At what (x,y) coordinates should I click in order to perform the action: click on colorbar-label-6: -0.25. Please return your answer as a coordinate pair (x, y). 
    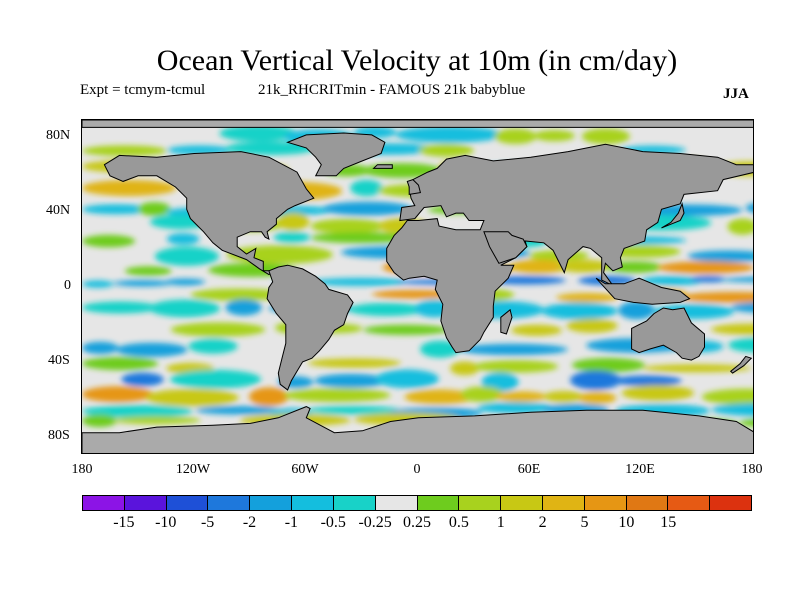
    Looking at the image, I should click on (375, 522).